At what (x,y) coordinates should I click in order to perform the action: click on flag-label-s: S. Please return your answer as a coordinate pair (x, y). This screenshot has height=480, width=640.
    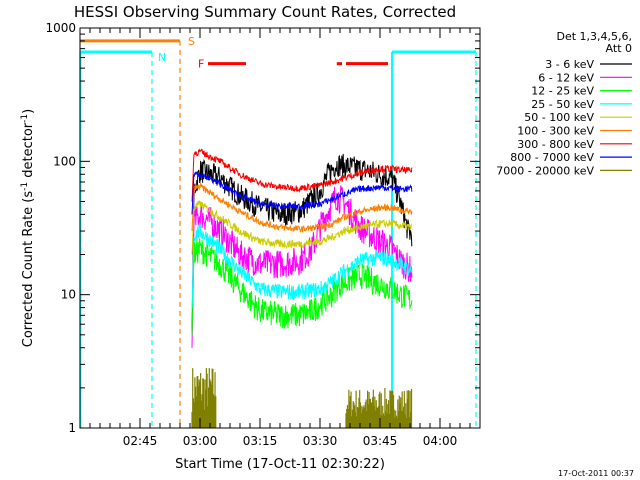
    Looking at the image, I should click on (191, 41).